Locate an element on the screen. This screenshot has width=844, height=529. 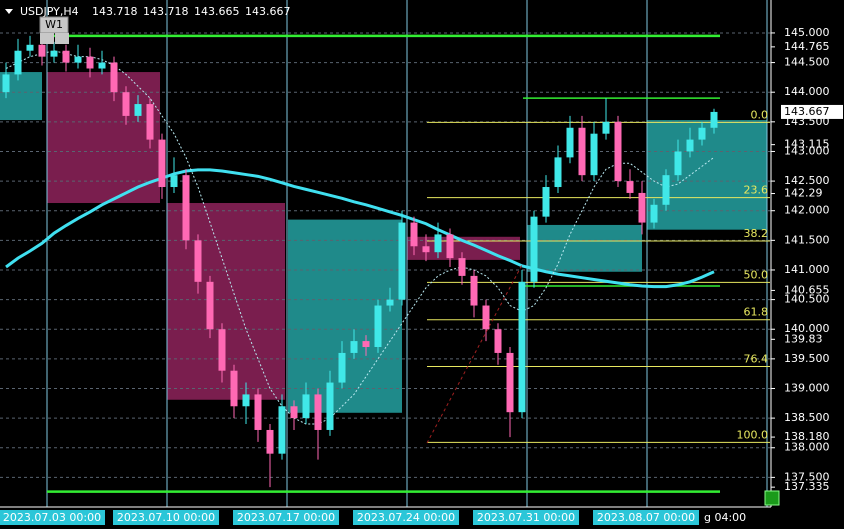
time-label: g 04:00 is located at coordinates (725, 517).